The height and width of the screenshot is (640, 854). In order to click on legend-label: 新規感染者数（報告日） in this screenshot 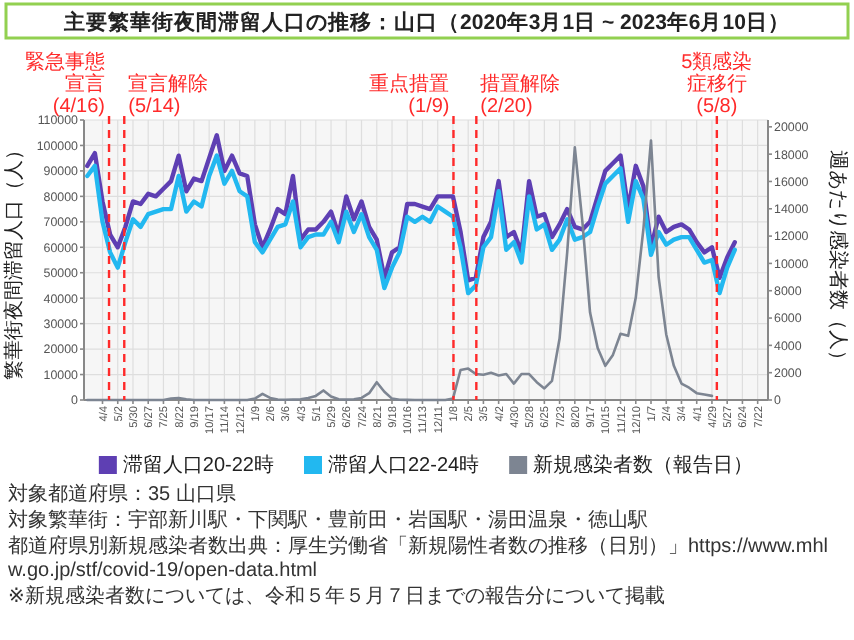, I will do `click(643, 465)`.